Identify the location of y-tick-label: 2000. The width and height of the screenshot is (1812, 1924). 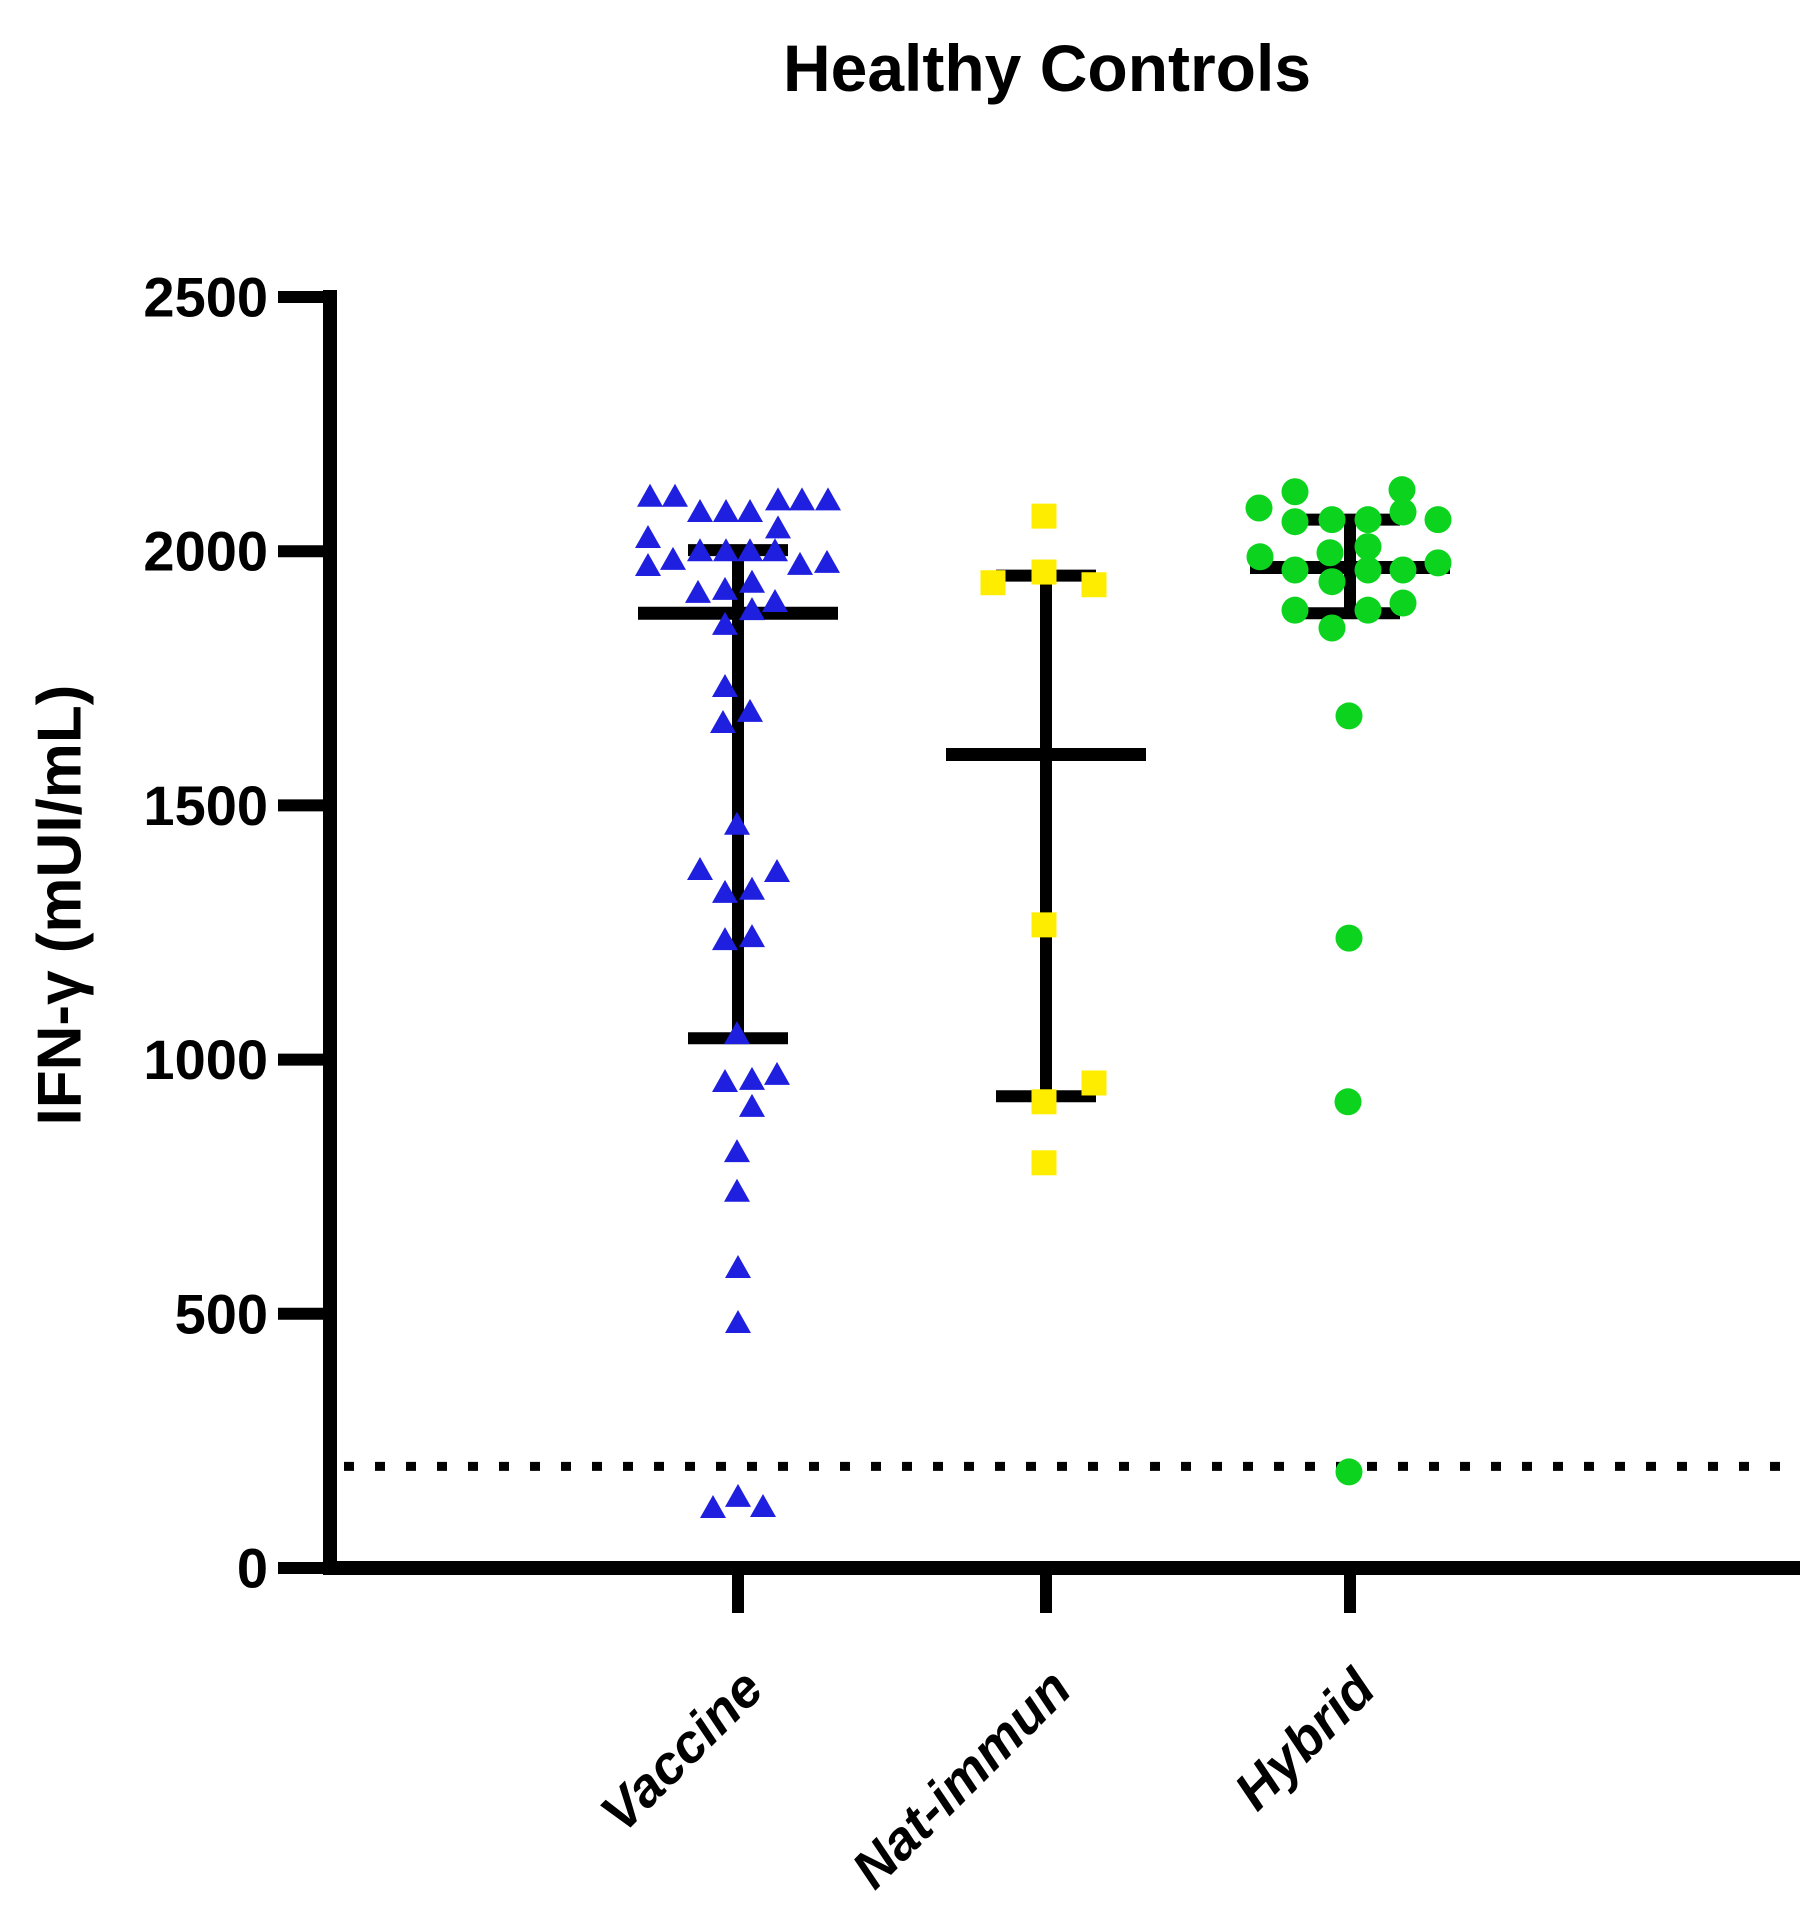
(205, 551).